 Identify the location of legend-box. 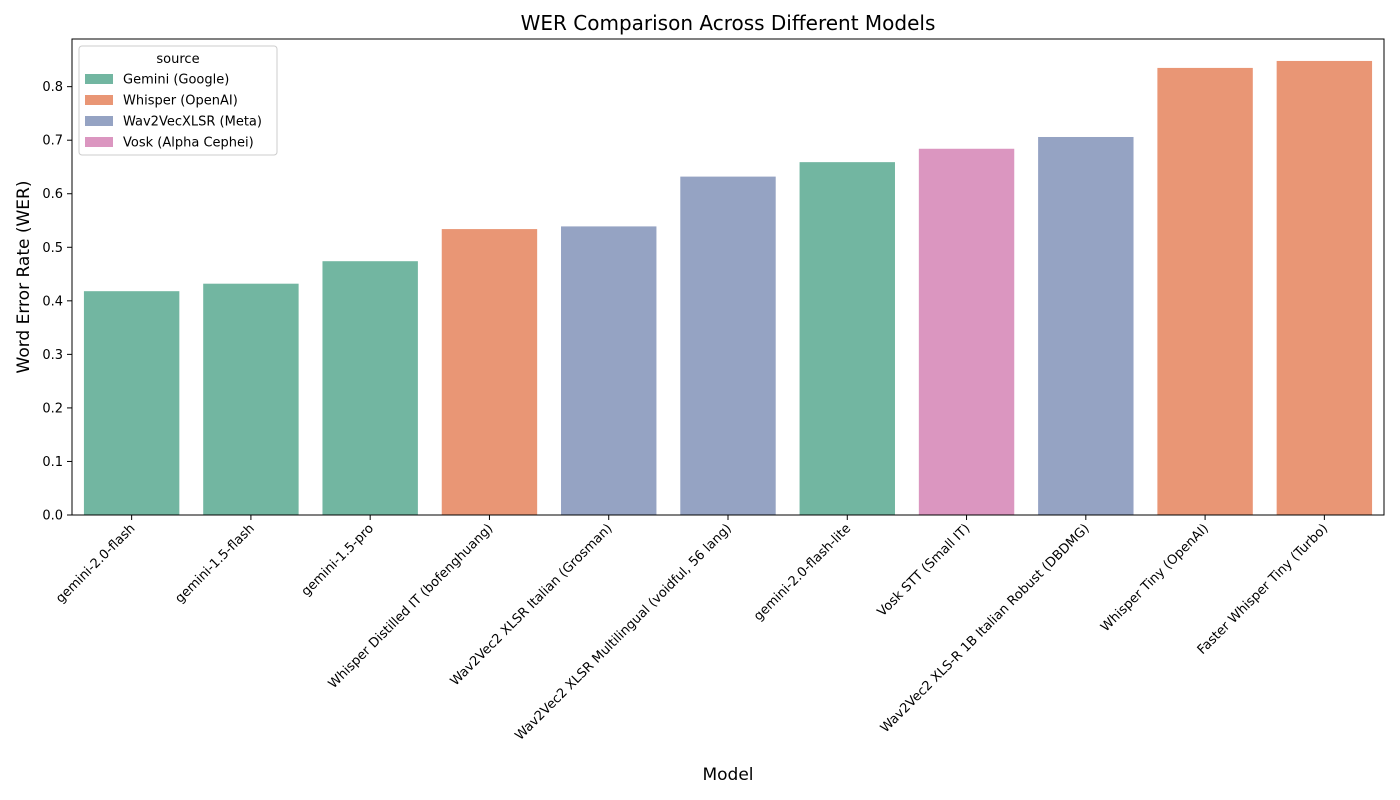
(178, 100).